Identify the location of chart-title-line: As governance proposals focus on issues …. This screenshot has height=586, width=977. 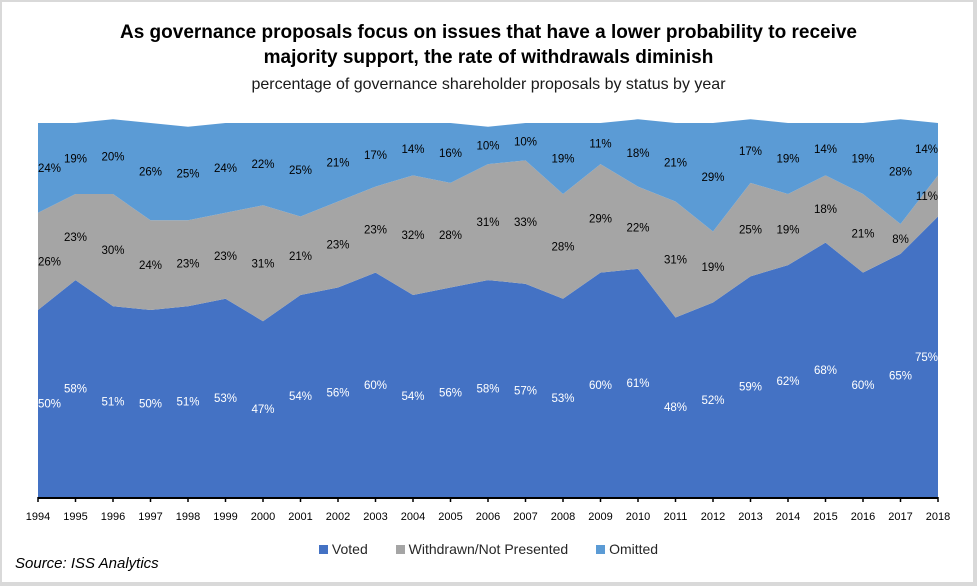
(488, 32).